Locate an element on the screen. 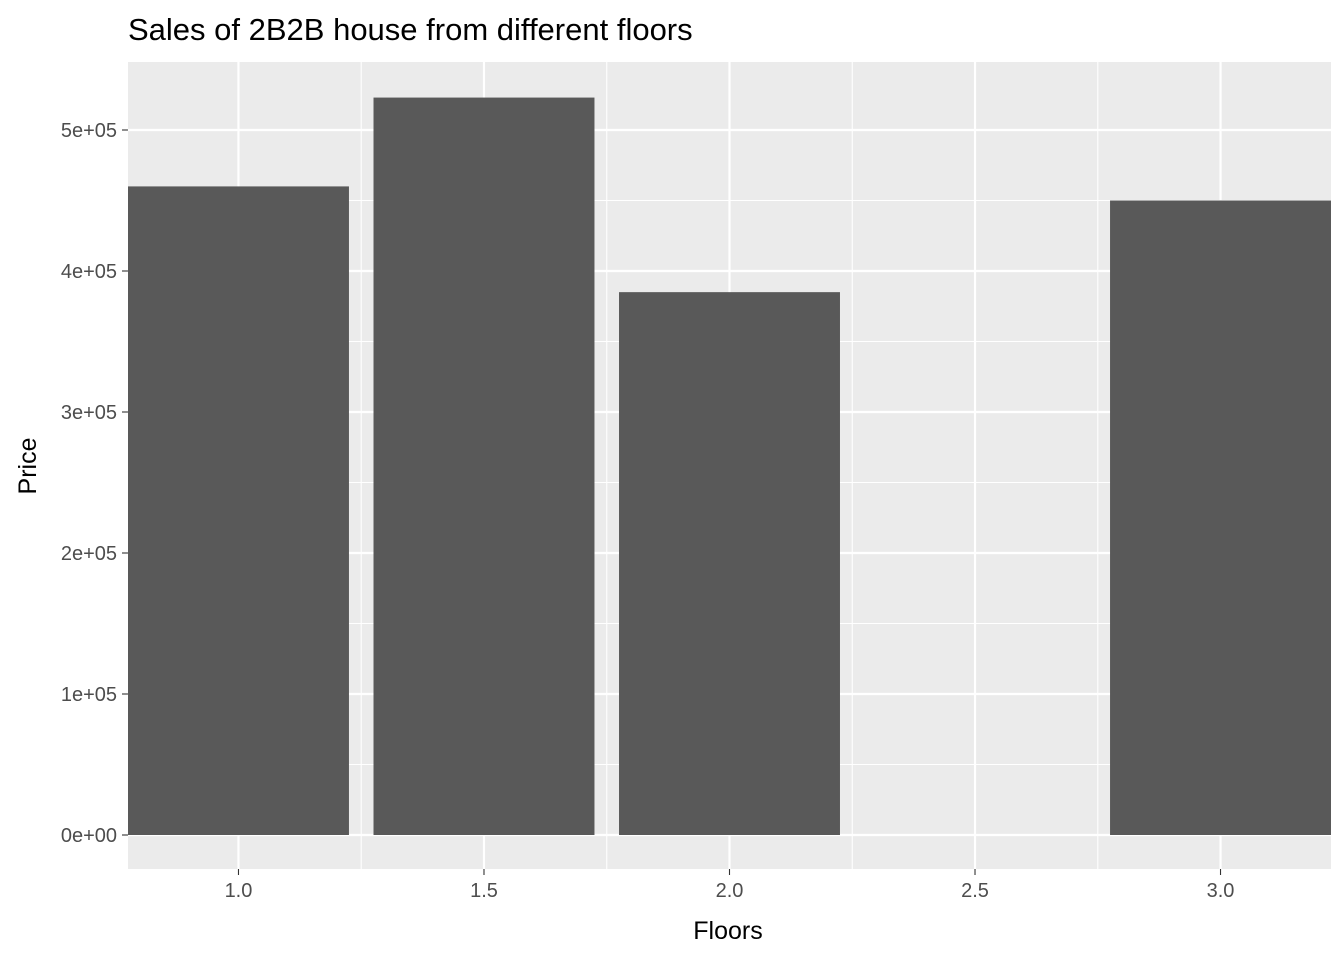 This screenshot has width=1344, height=960. y-tick-label: 5e+05 is located at coordinates (89, 131).